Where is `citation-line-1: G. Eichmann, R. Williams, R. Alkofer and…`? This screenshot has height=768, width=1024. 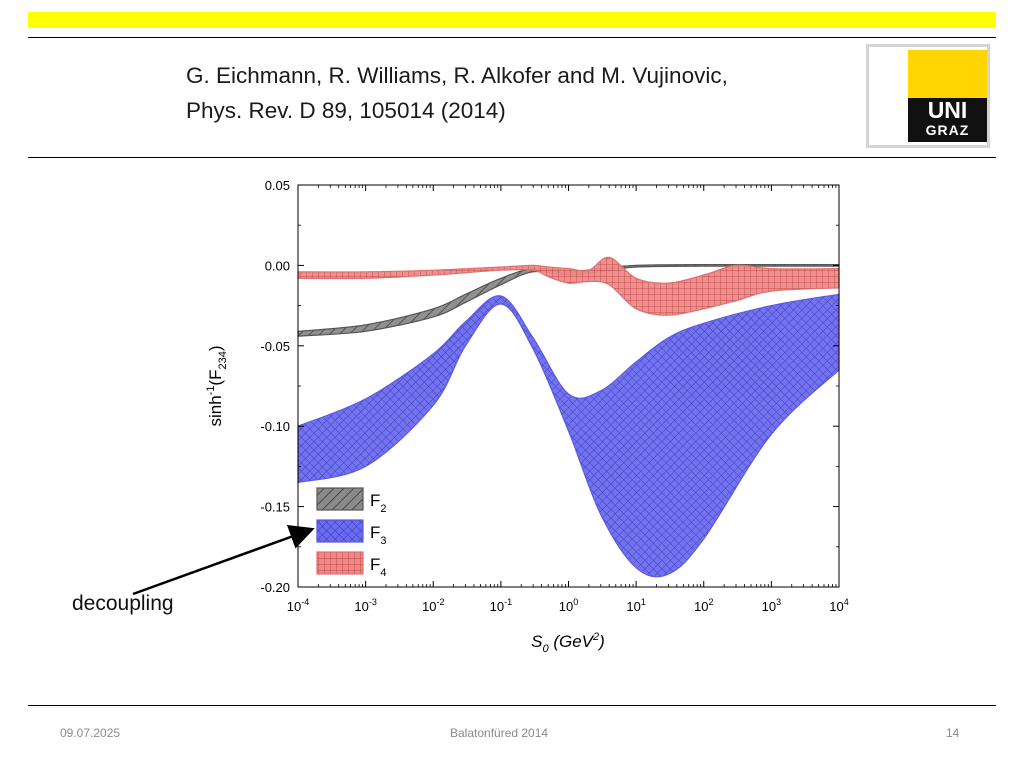
citation-line-1: G. Eichmann, R. Williams, R. Alkofer and… is located at coordinates (457, 75).